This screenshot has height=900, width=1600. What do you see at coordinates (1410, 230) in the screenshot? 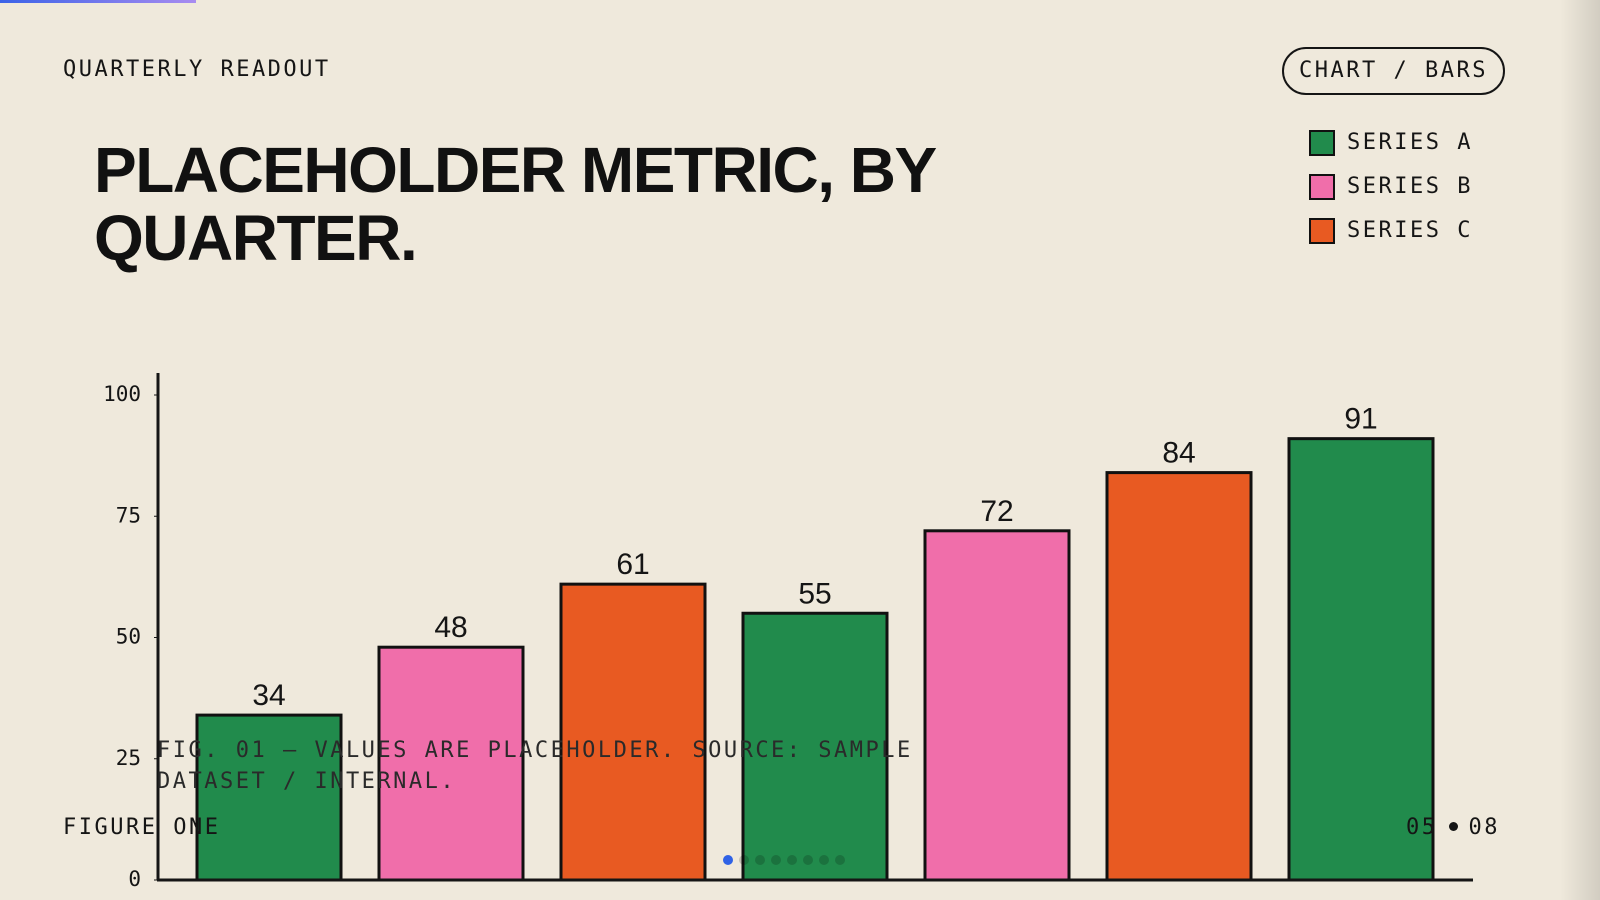
I see `legend-label: SERIES C` at bounding box center [1410, 230].